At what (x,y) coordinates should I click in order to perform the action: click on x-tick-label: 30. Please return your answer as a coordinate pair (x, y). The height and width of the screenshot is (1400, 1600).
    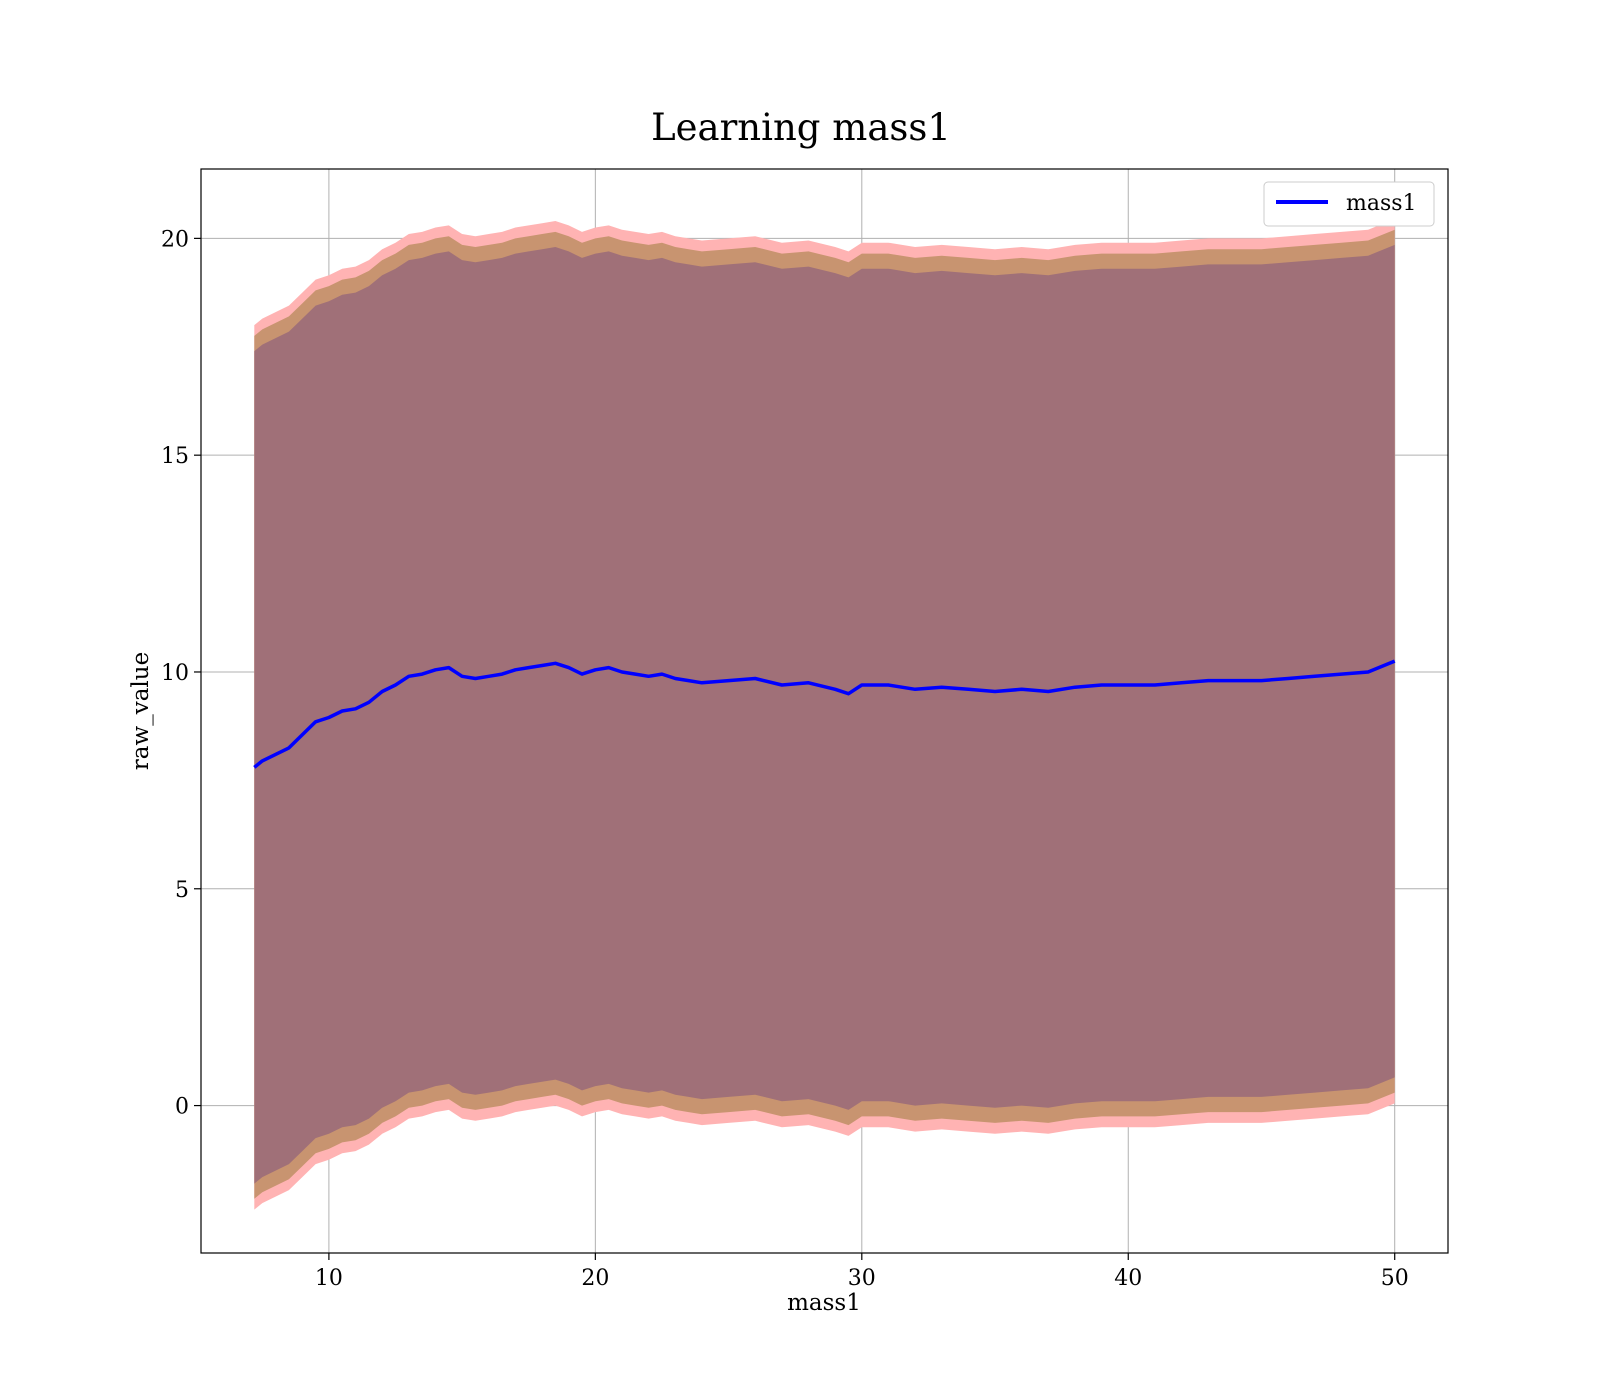
    Looking at the image, I should click on (862, 1278).